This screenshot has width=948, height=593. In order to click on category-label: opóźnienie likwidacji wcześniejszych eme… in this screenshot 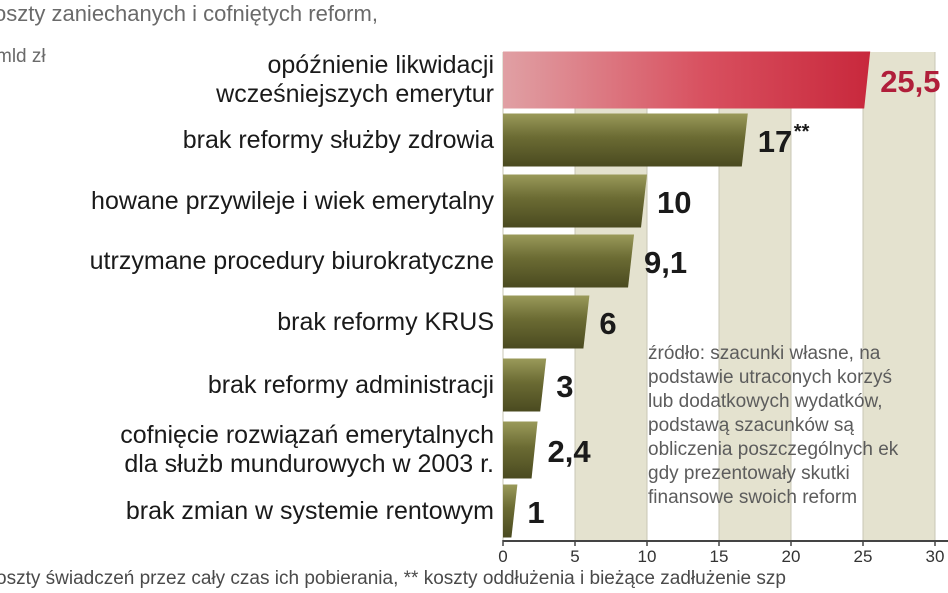, I will do `click(355, 79)`.